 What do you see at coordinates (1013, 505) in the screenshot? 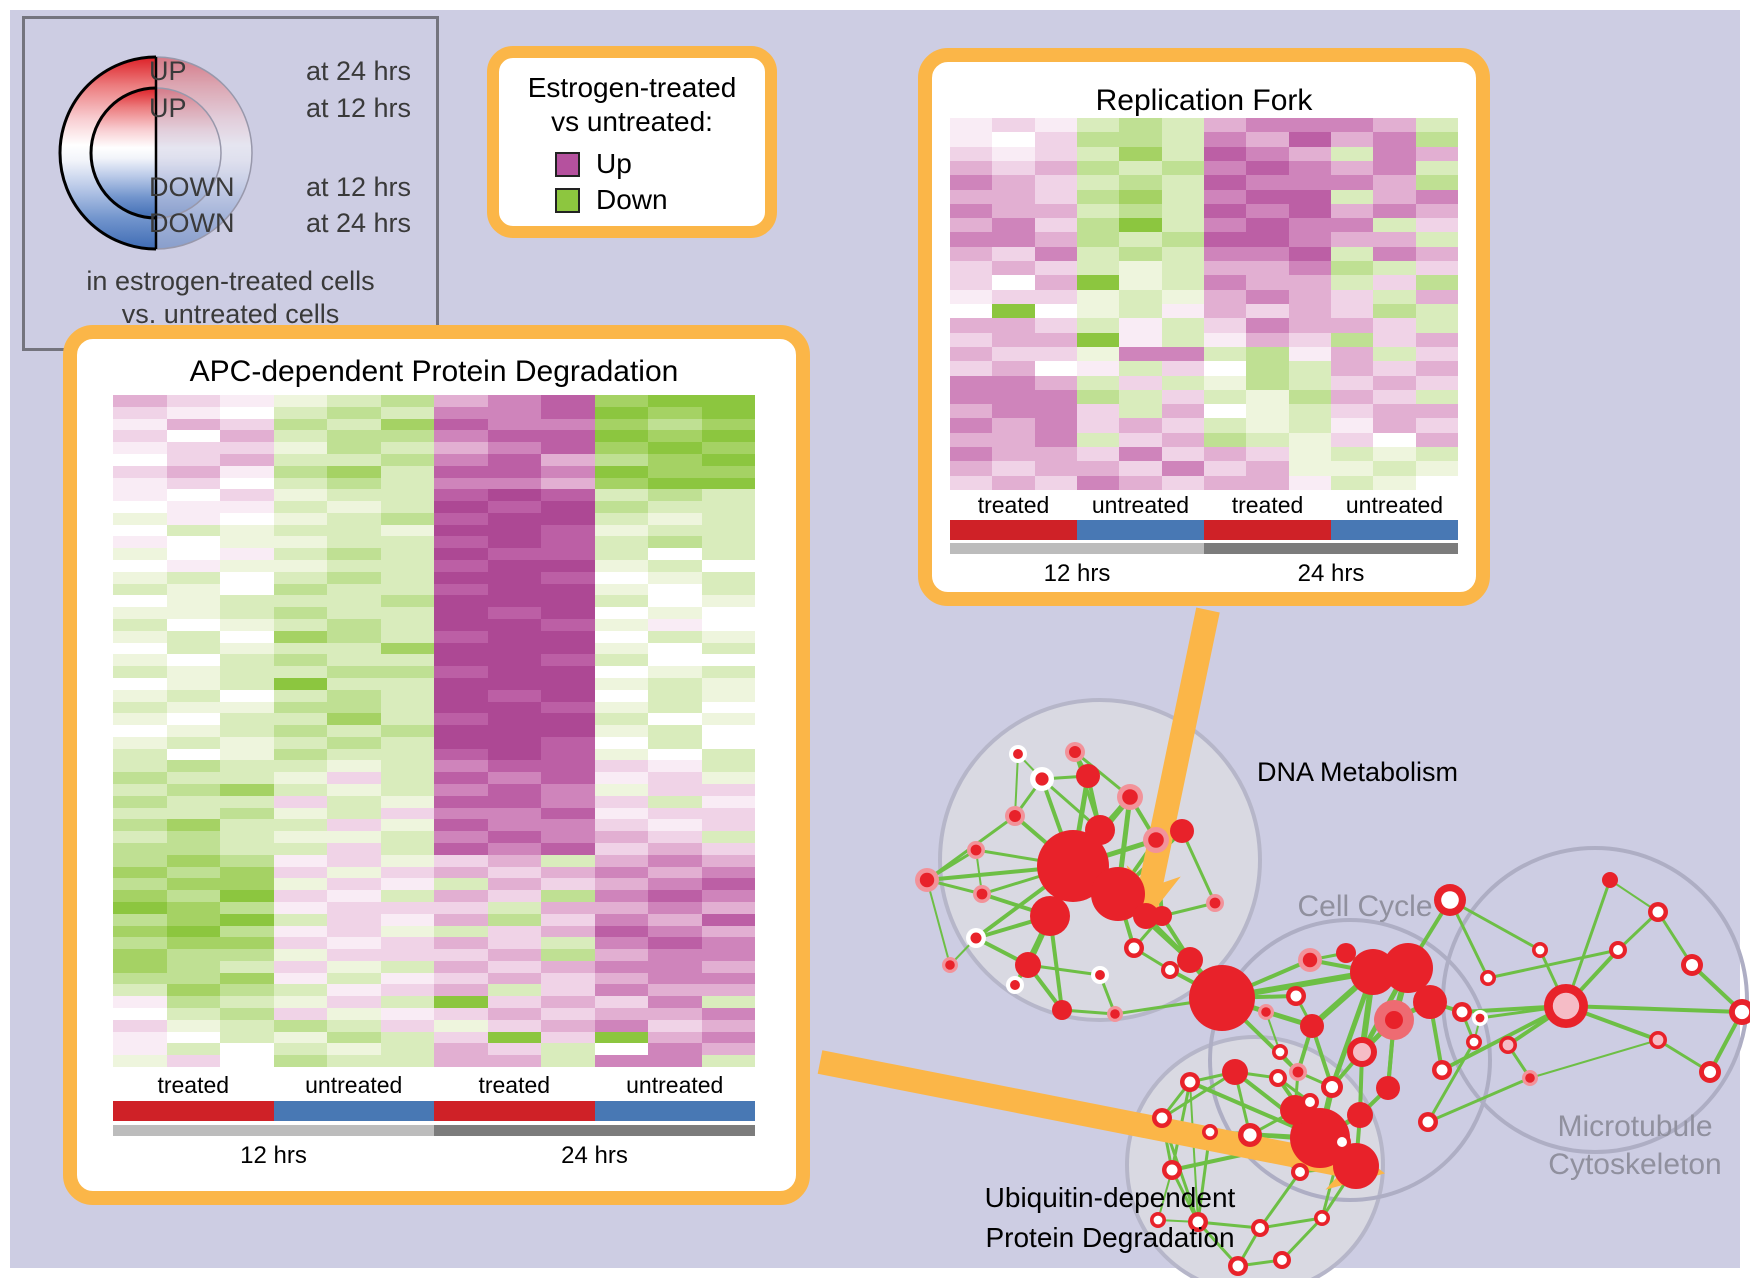
I see `group-label: treated` at bounding box center [1013, 505].